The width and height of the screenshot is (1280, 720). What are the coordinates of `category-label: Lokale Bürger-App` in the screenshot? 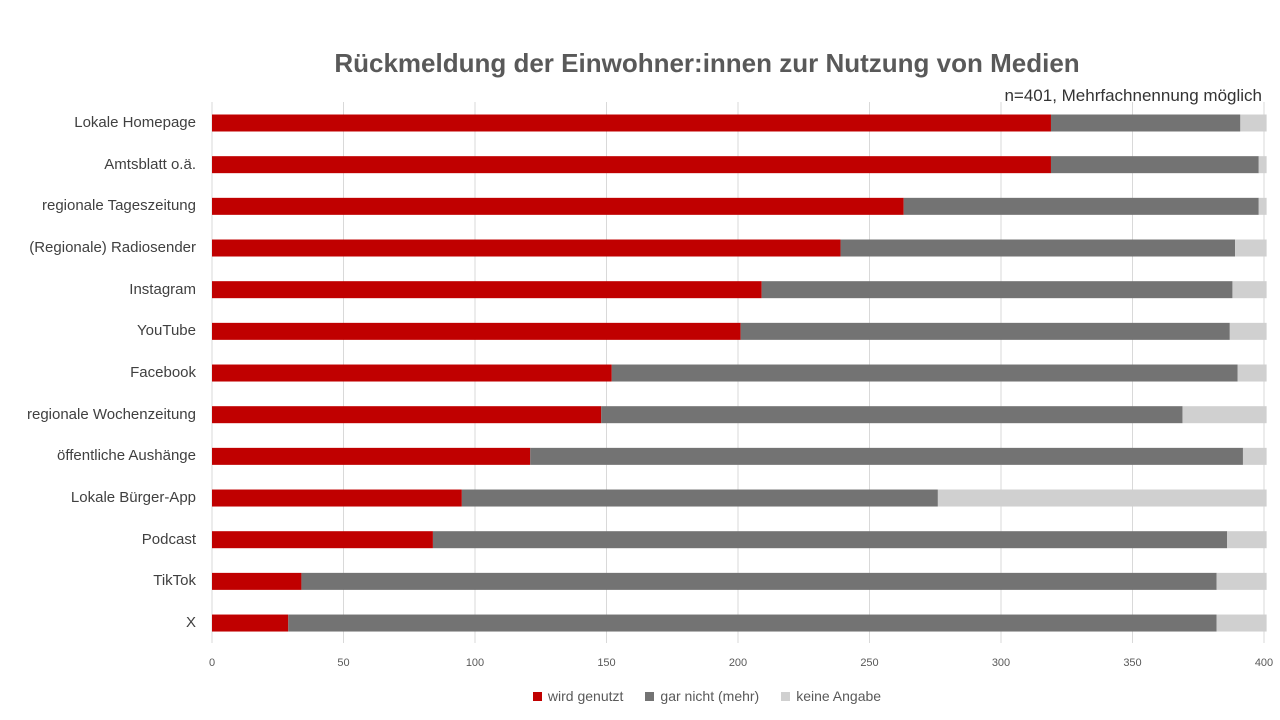 It's located at (133, 498).